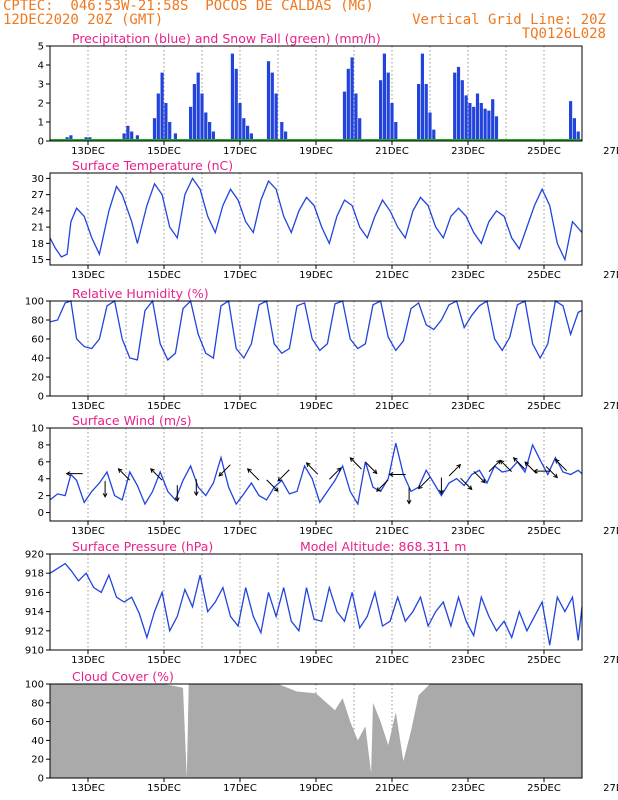 Image resolution: width=618 pixels, height=800 pixels. What do you see at coordinates (34, 593) in the screenshot?
I see `y-tick-label: 916` at bounding box center [34, 593].